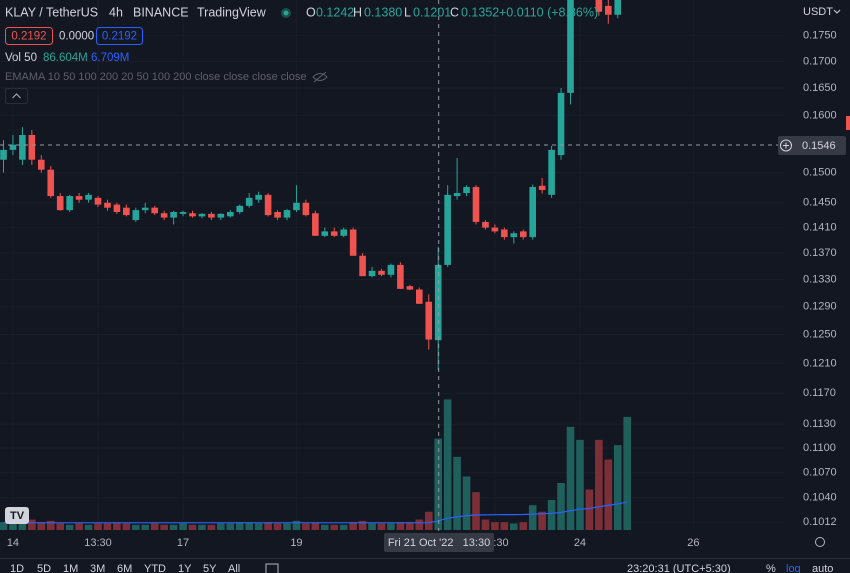 This screenshot has width=850, height=573. I want to click on scale-log: log, so click(793, 568).